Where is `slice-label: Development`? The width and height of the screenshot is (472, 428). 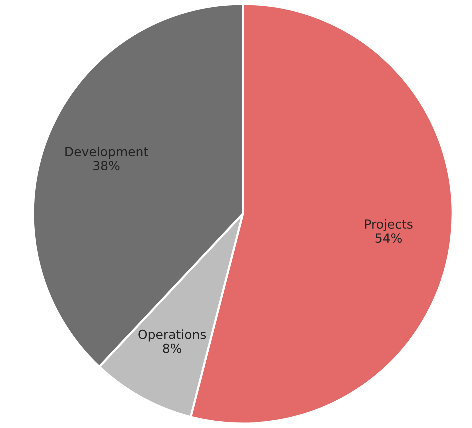
slice-label: Development is located at coordinates (107, 152).